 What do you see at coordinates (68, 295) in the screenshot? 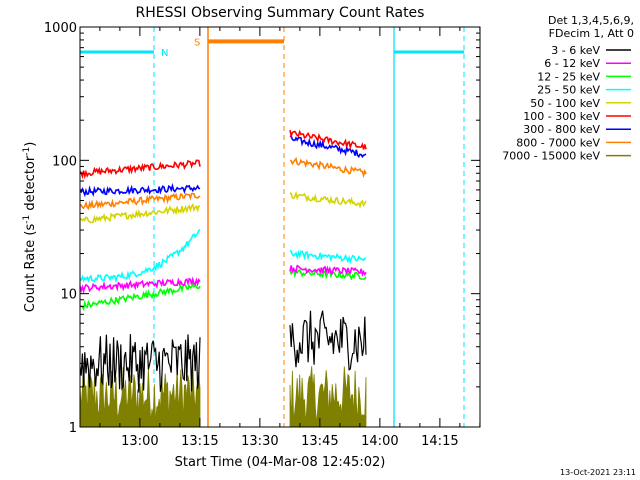
I see `y-tick-label: 10` at bounding box center [68, 295].